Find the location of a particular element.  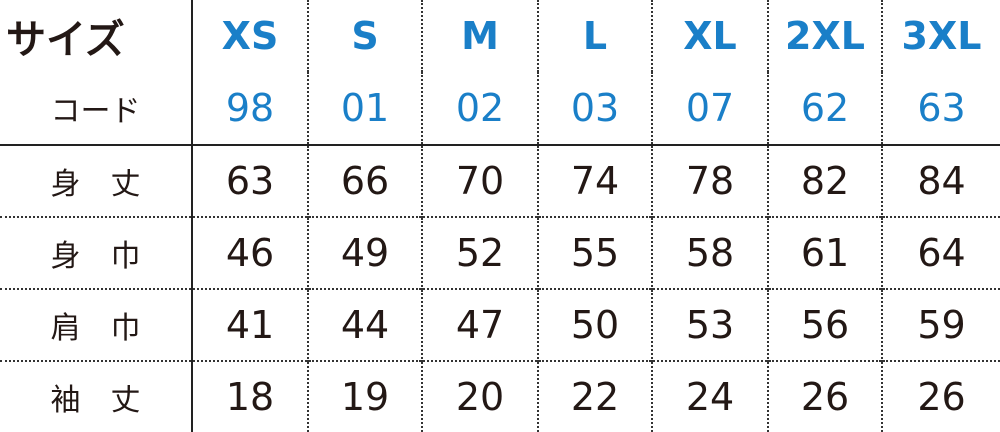

code-cell: 03 is located at coordinates (594, 108).